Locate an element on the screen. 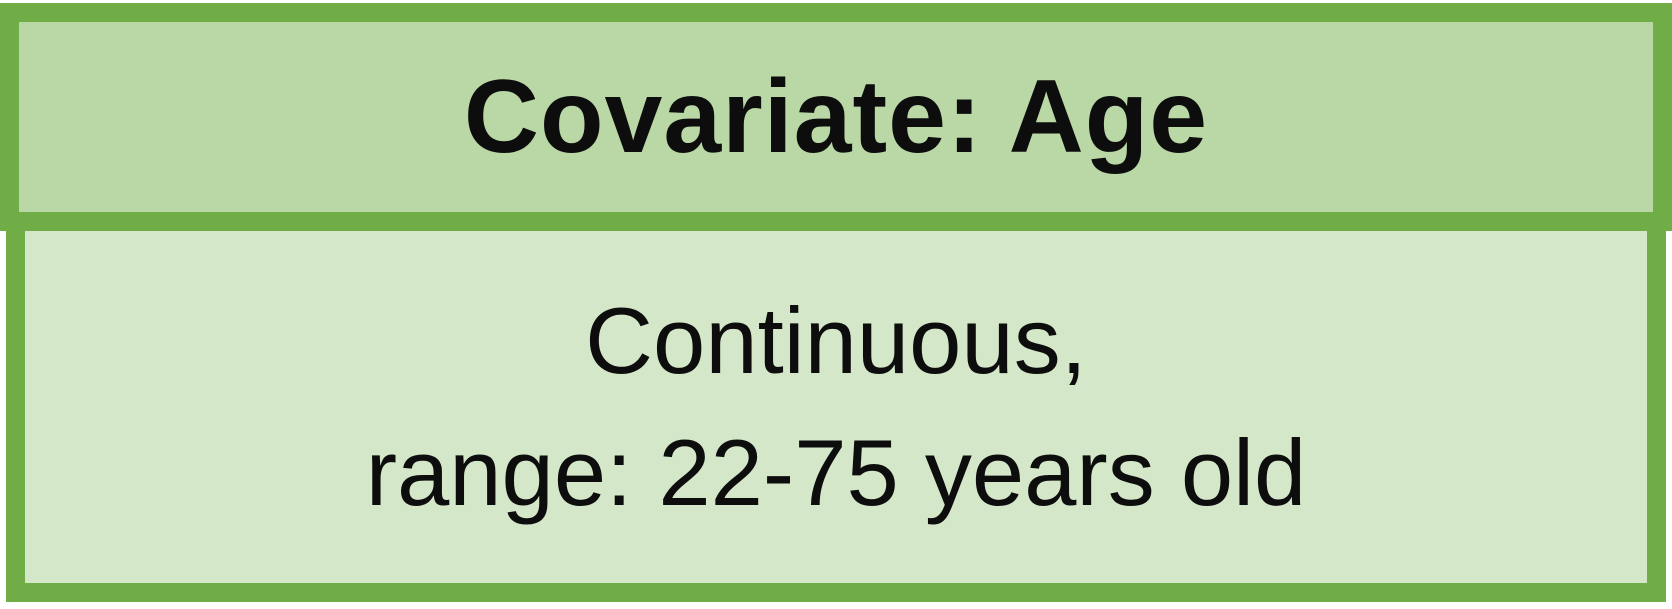 The image size is (1672, 609). age-range-text: range: 22-75 years old is located at coordinates (836, 472).